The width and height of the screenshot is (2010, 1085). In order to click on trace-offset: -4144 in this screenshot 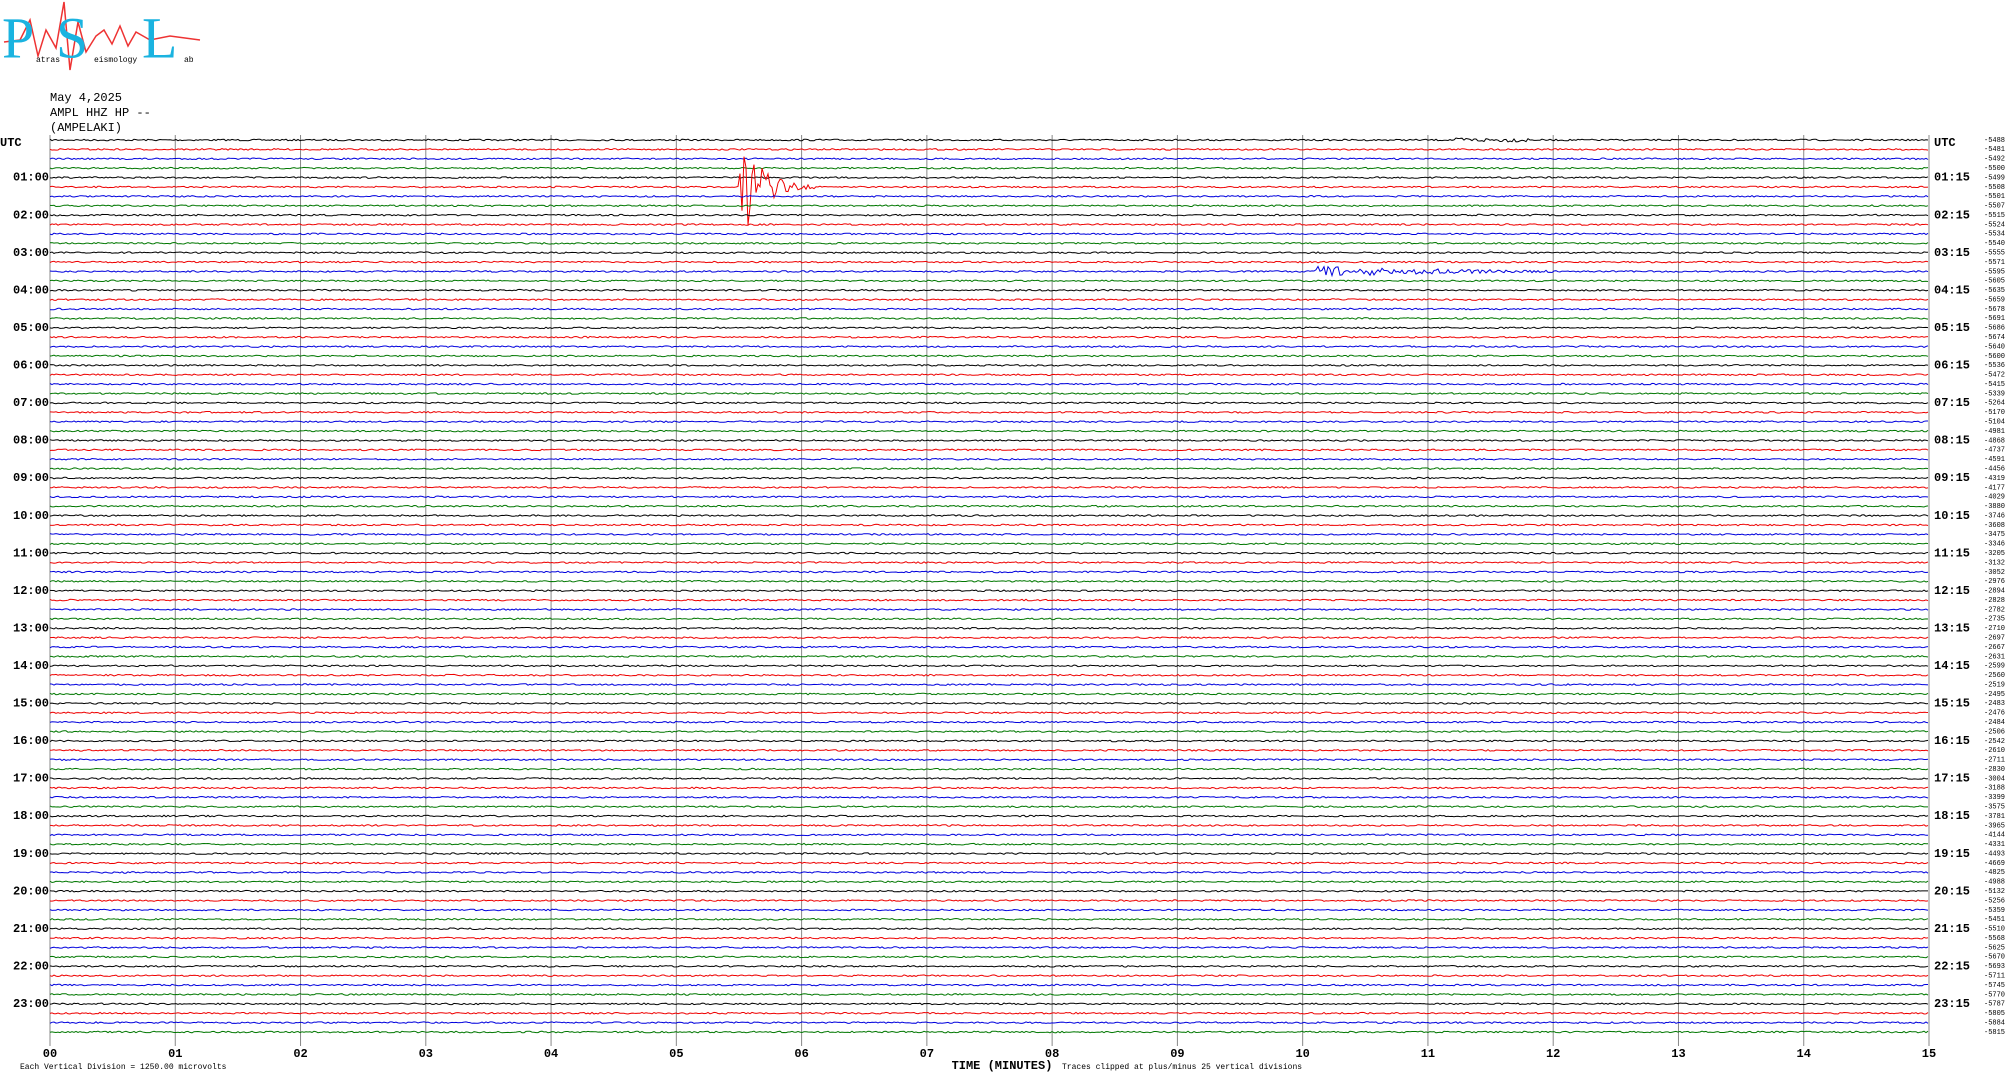, I will do `click(1994, 836)`.